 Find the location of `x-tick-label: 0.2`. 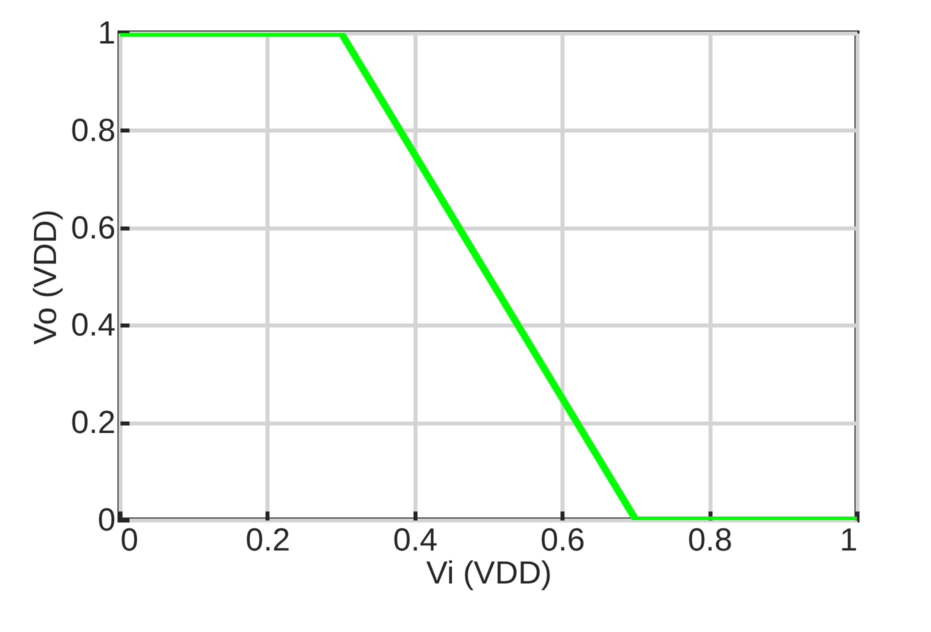

x-tick-label: 0.2 is located at coordinates (268, 540).